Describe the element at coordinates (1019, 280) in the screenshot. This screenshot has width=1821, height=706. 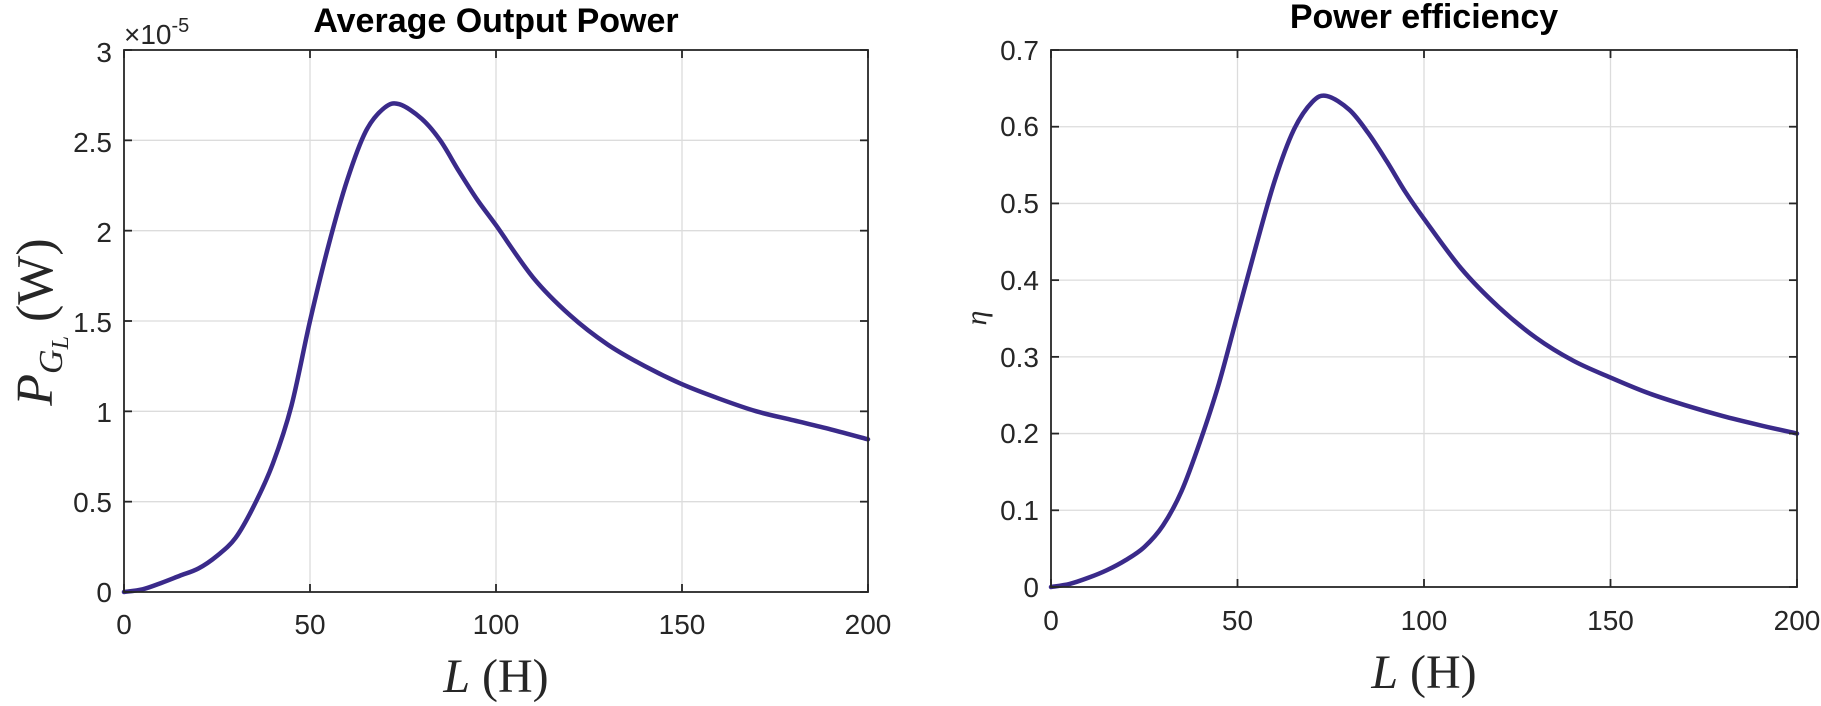
I see `y-tick-label: 0.4` at that location.